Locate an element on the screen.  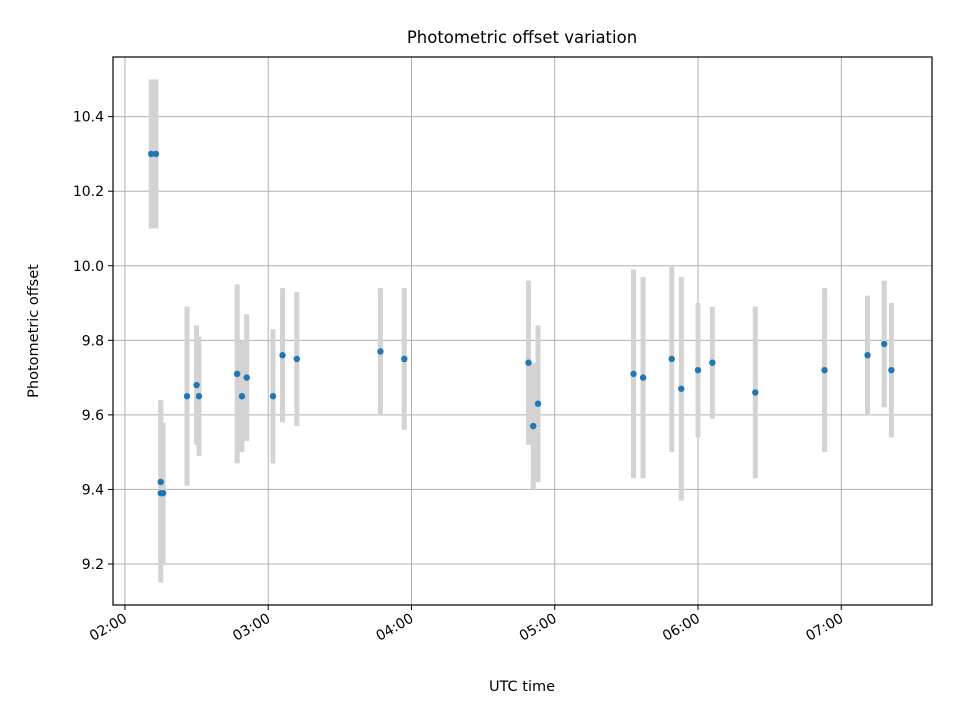
x-tick-label: 05:00 is located at coordinates (538, 628).